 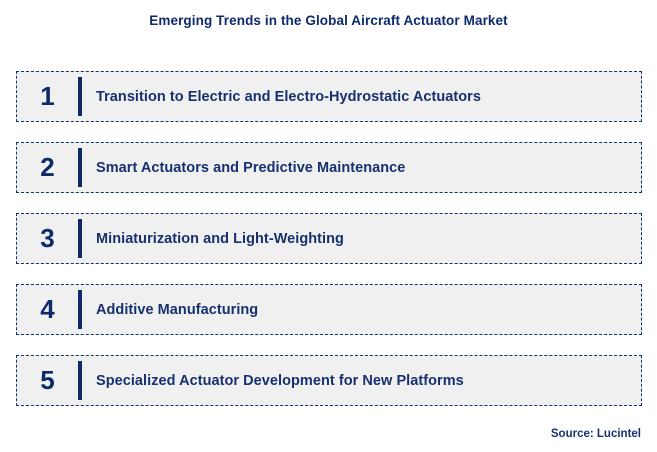 What do you see at coordinates (595, 434) in the screenshot?
I see `source-attribution: Source: Lucintel` at bounding box center [595, 434].